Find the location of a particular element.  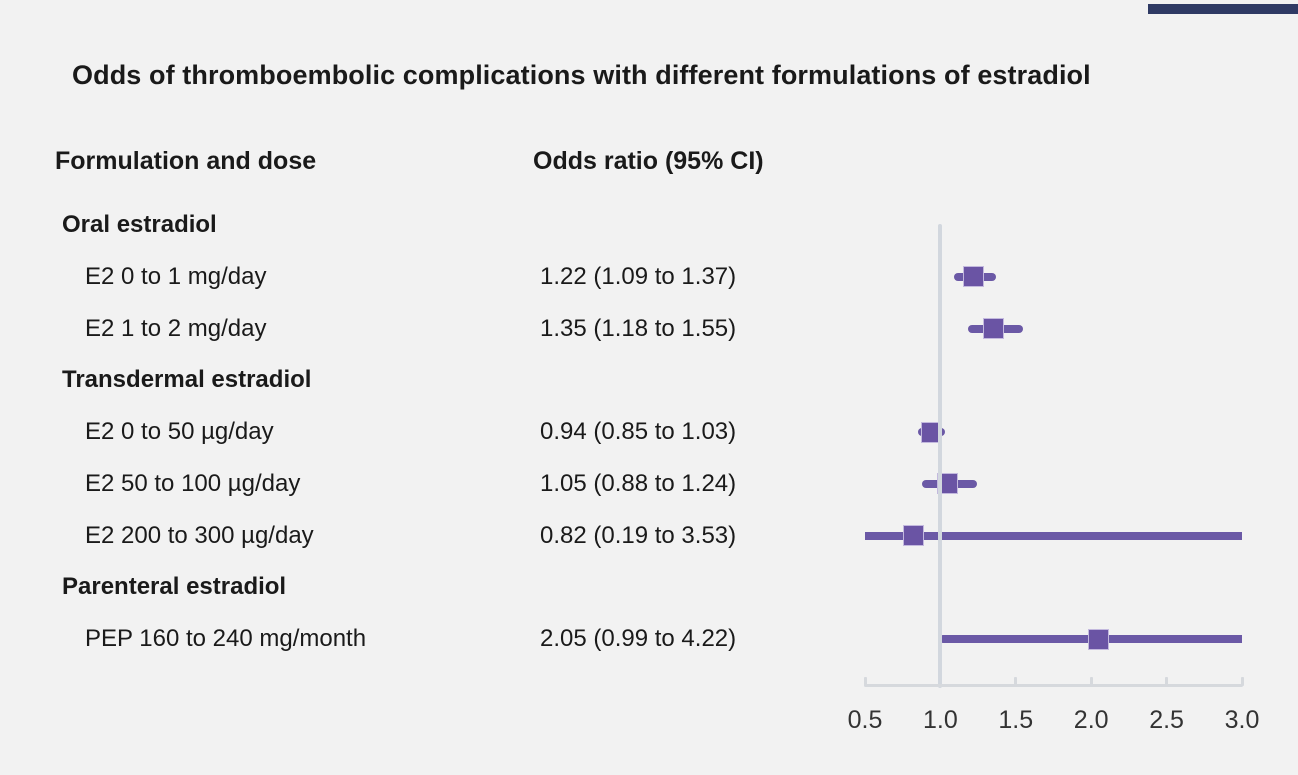

row-label: PEP 160 to 240 mg/month is located at coordinates (226, 638).